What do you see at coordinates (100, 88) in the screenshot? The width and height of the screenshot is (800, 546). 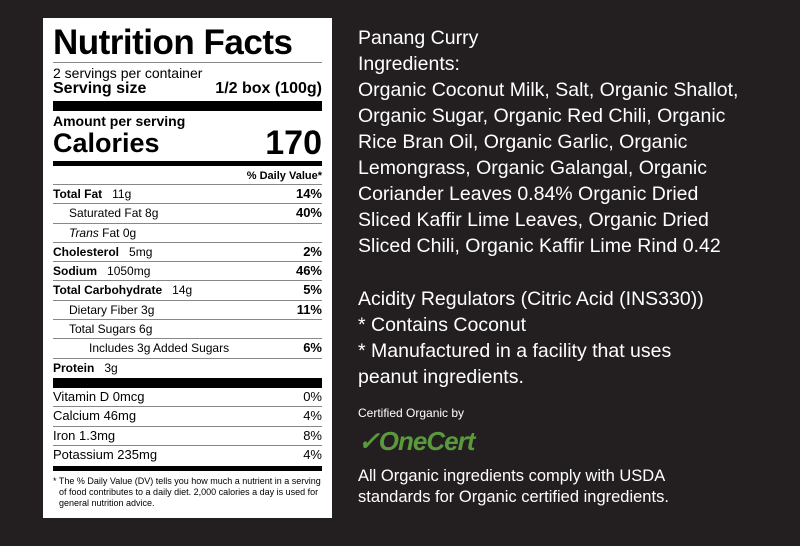 I see `serving-size-label: Serving size` at bounding box center [100, 88].